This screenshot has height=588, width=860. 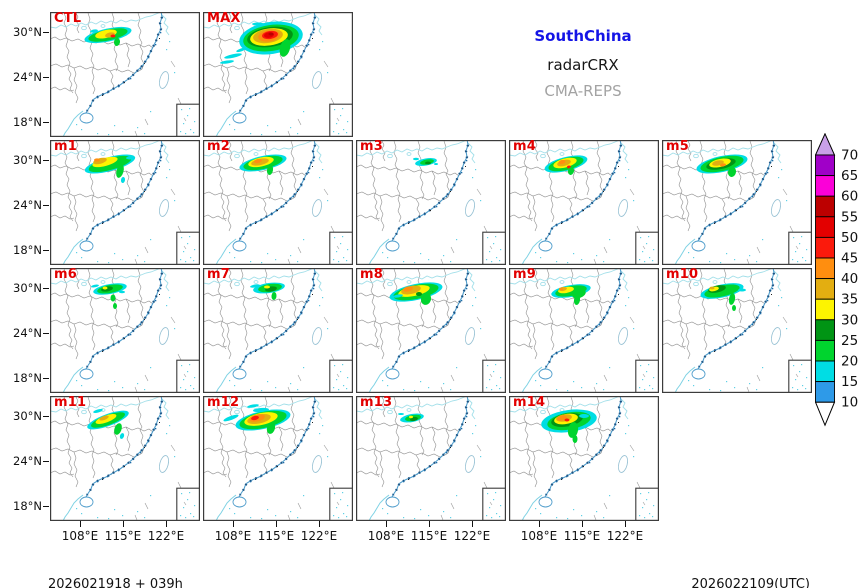 What do you see at coordinates (218, 146) in the screenshot?
I see `panel-label: m2` at bounding box center [218, 146].